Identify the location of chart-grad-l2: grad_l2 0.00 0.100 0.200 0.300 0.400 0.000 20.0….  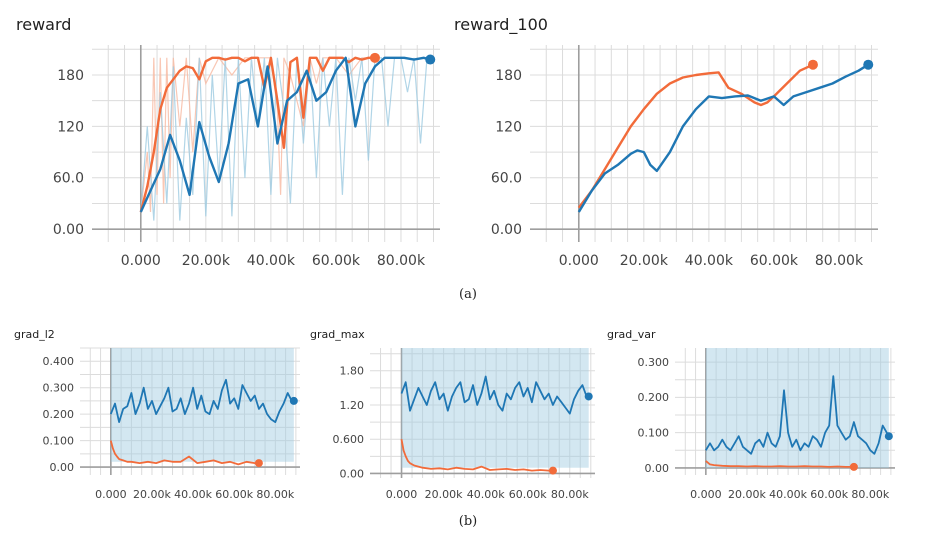
(157, 414).